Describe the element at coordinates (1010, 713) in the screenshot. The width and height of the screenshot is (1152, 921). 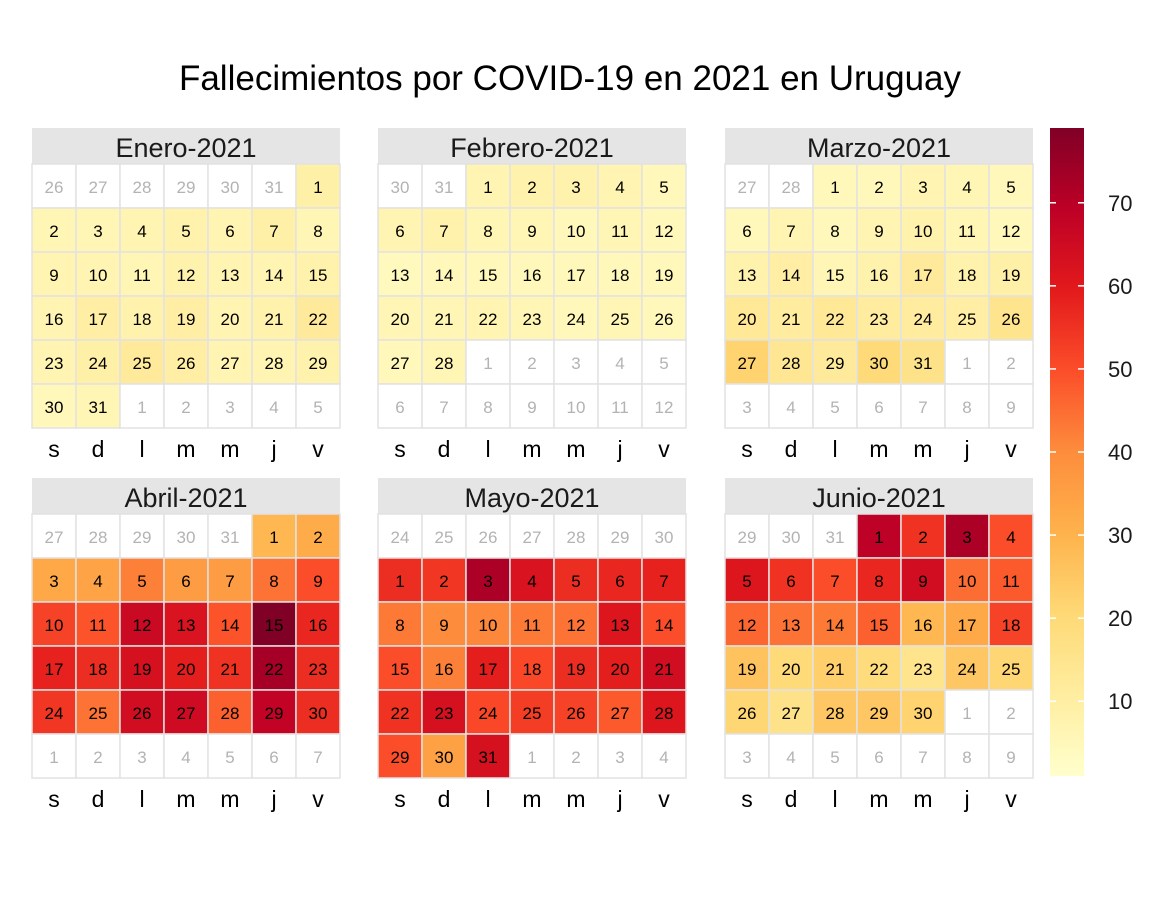
I see `day-number-outside: 2` at that location.